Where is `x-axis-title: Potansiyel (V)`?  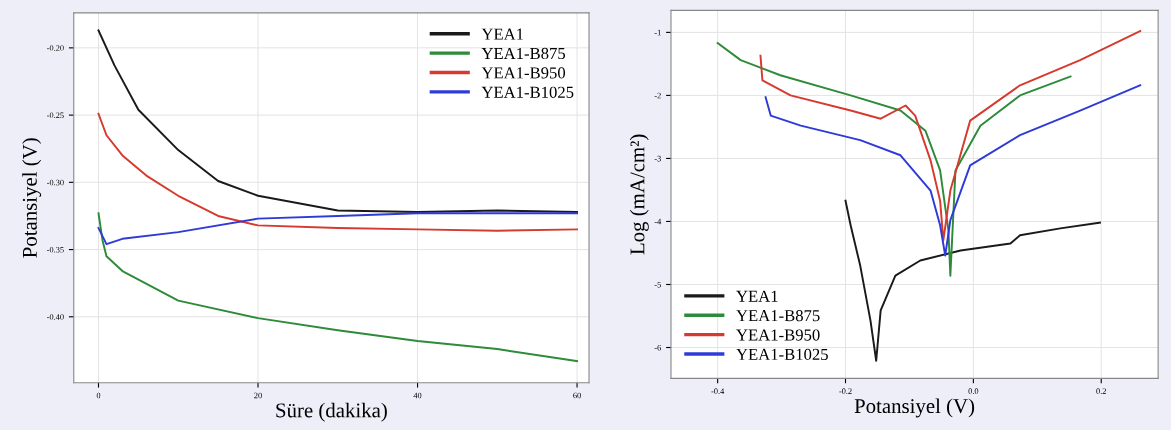
x-axis-title: Potansiyel (V) is located at coordinates (914, 408).